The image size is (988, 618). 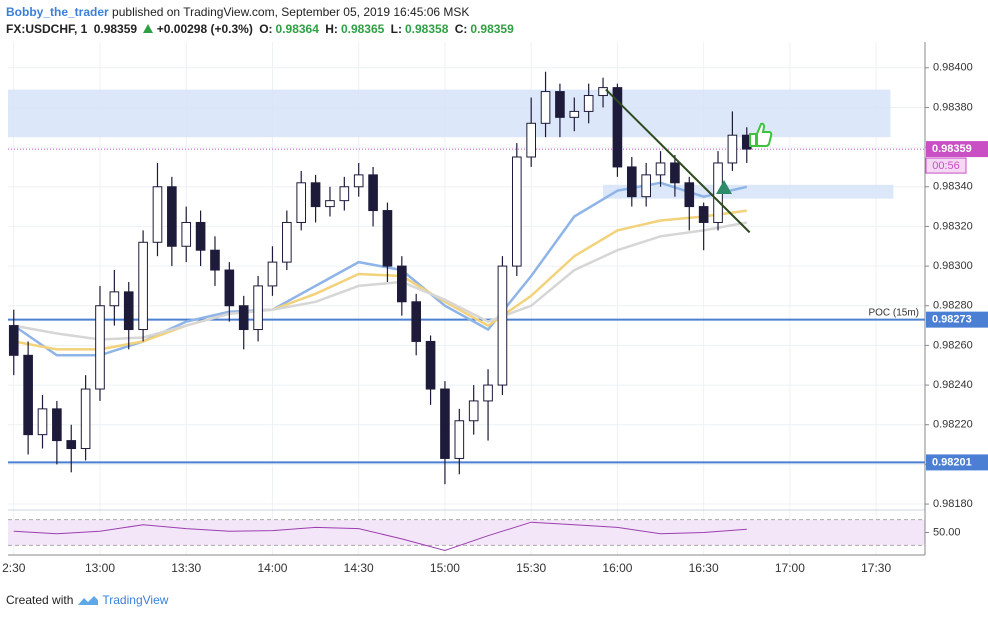 What do you see at coordinates (953, 266) in the screenshot?
I see `y-tick-label: 0.98300` at bounding box center [953, 266].